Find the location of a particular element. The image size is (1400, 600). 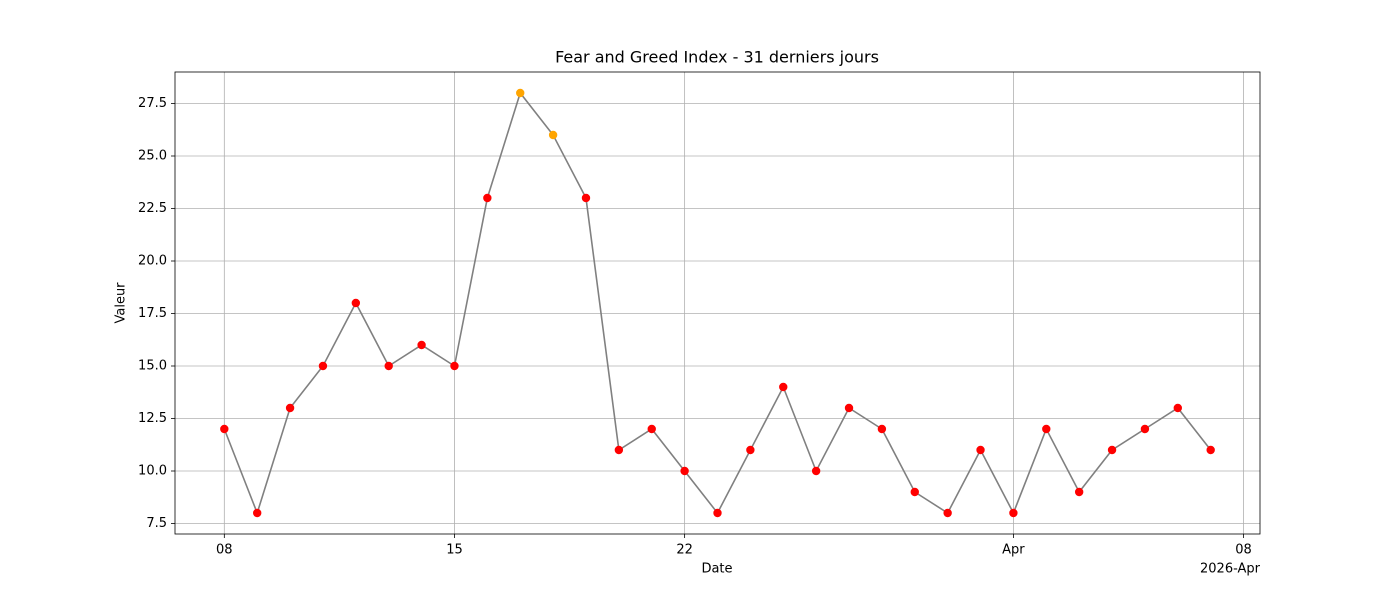

x-offset-label: 2026-Apr is located at coordinates (1230, 569).